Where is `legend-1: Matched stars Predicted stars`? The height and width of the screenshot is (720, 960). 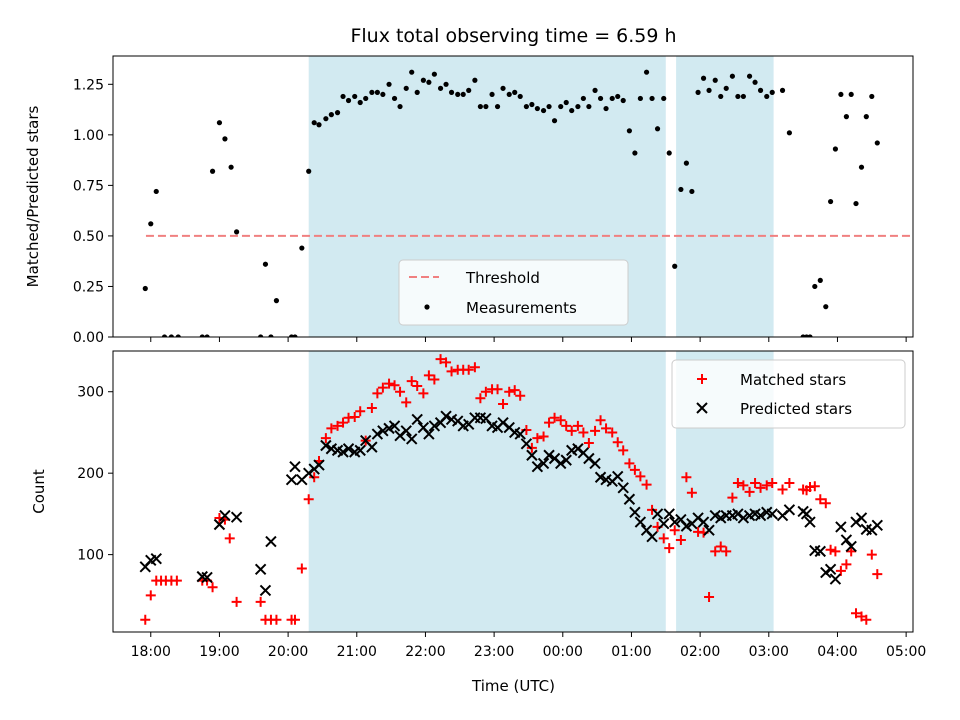 legend-1: Matched stars Predicted stars is located at coordinates (788, 394).